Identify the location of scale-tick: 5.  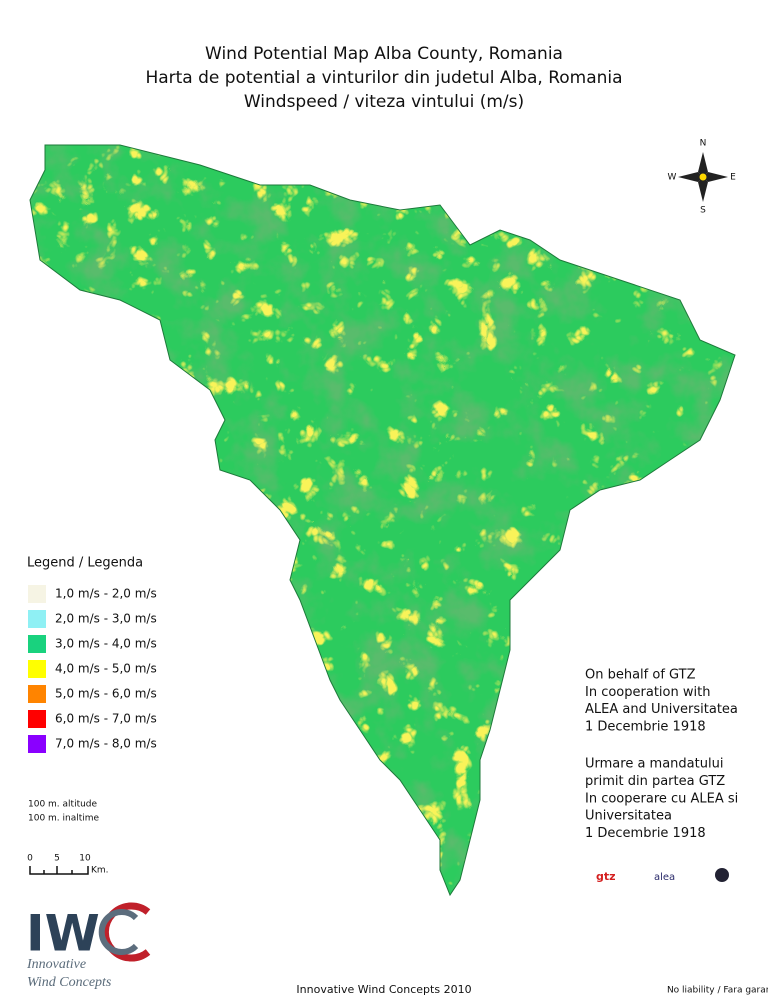
(57, 859).